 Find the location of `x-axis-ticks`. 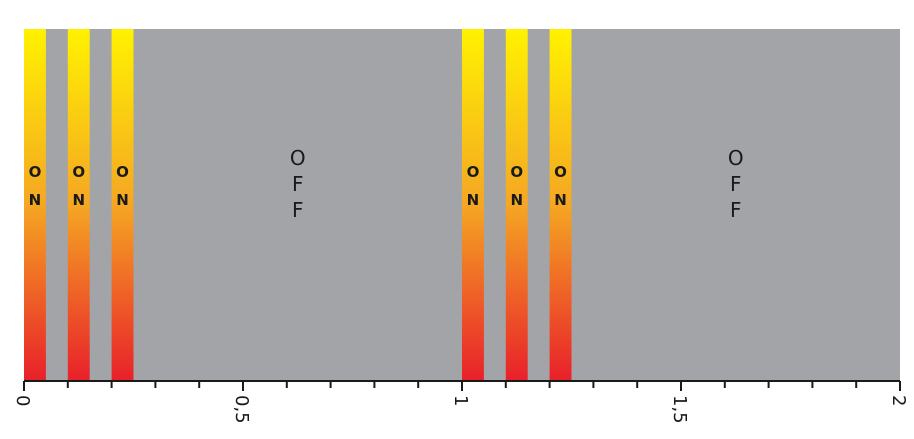

x-axis-ticks is located at coordinates (462, 386).